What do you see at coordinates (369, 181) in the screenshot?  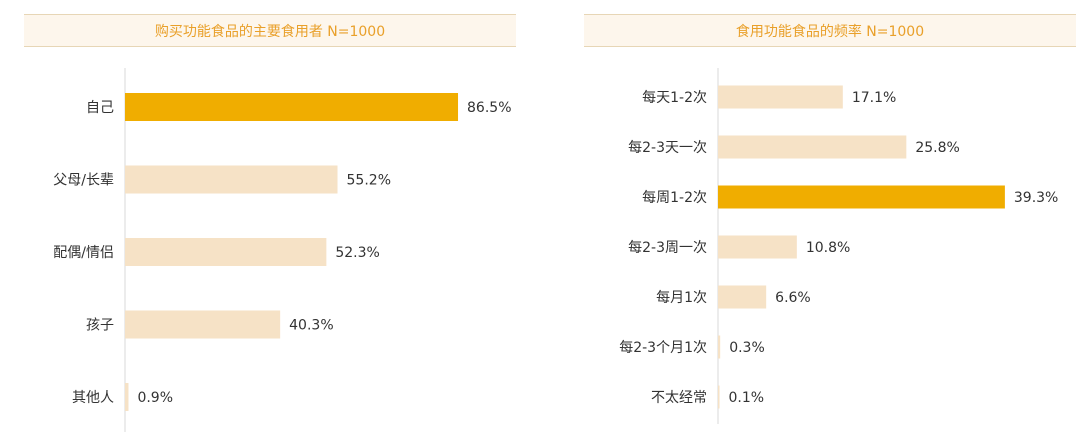 I see `value-label: 55.2%` at bounding box center [369, 181].